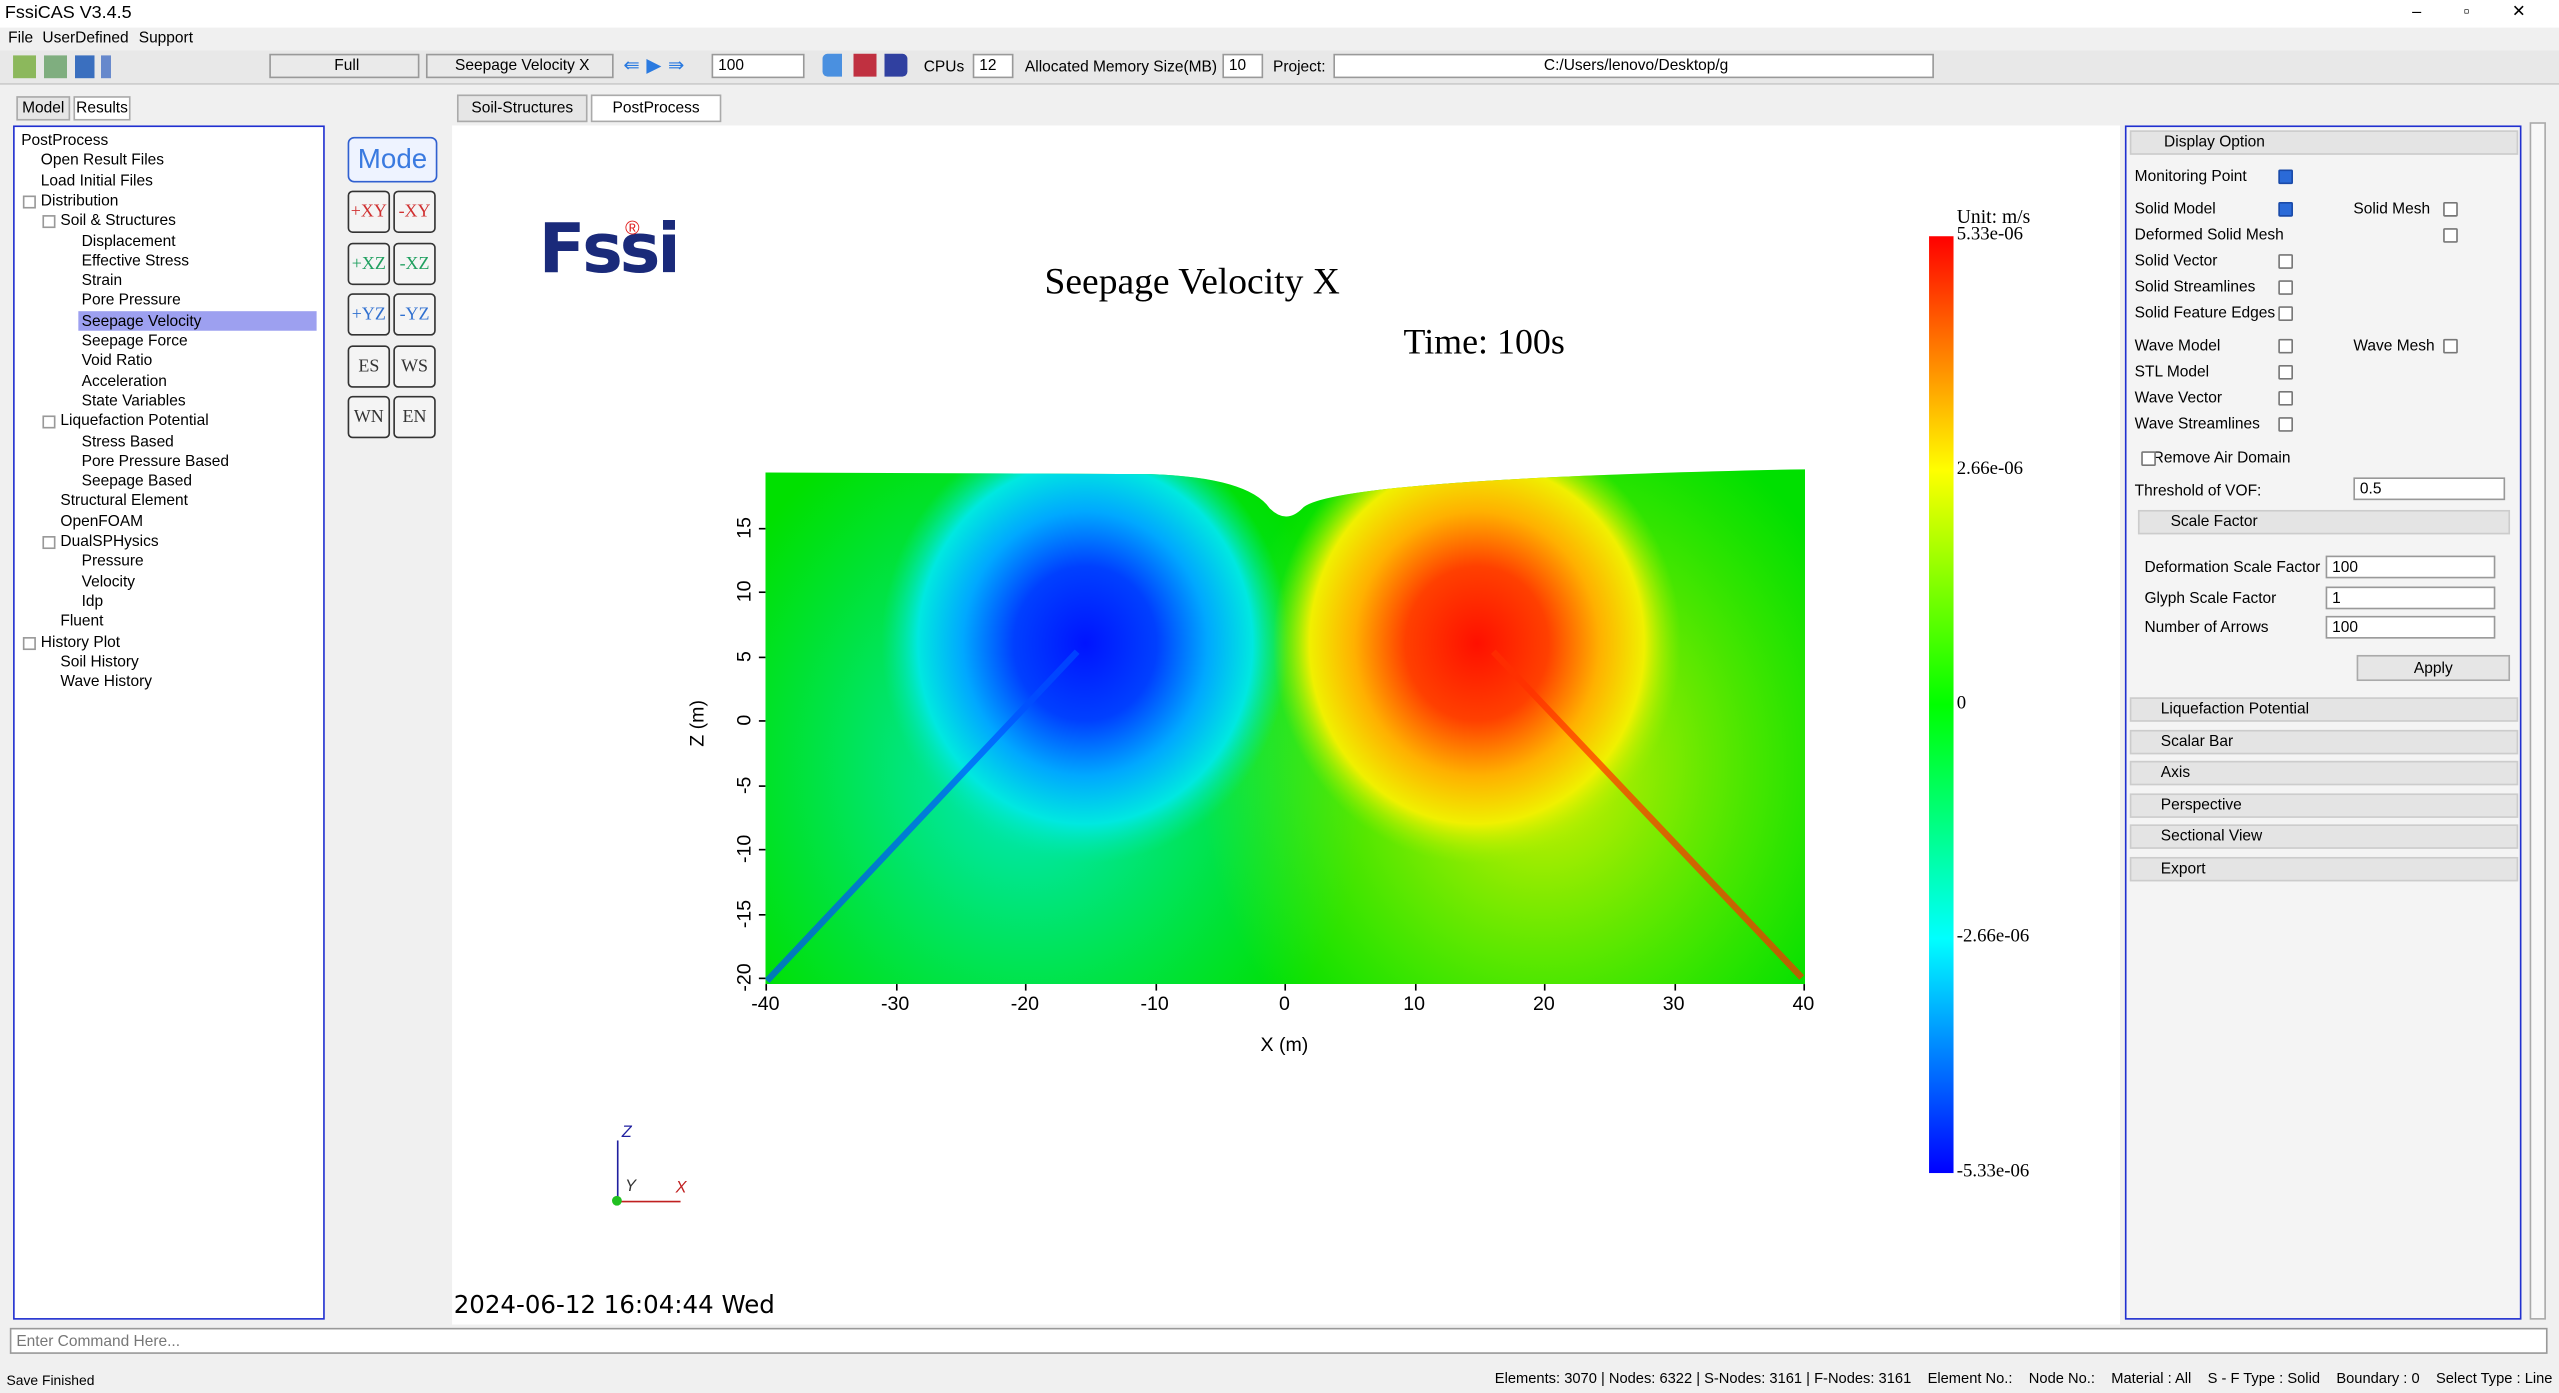 The height and width of the screenshot is (1393, 2559). I want to click on memory-input: 10, so click(1243, 66).